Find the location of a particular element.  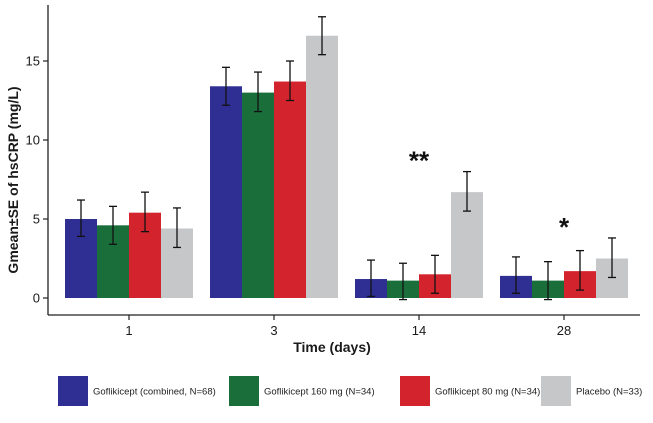

legend-item: Goflikicept (combined, N=68) is located at coordinates (137, 391).